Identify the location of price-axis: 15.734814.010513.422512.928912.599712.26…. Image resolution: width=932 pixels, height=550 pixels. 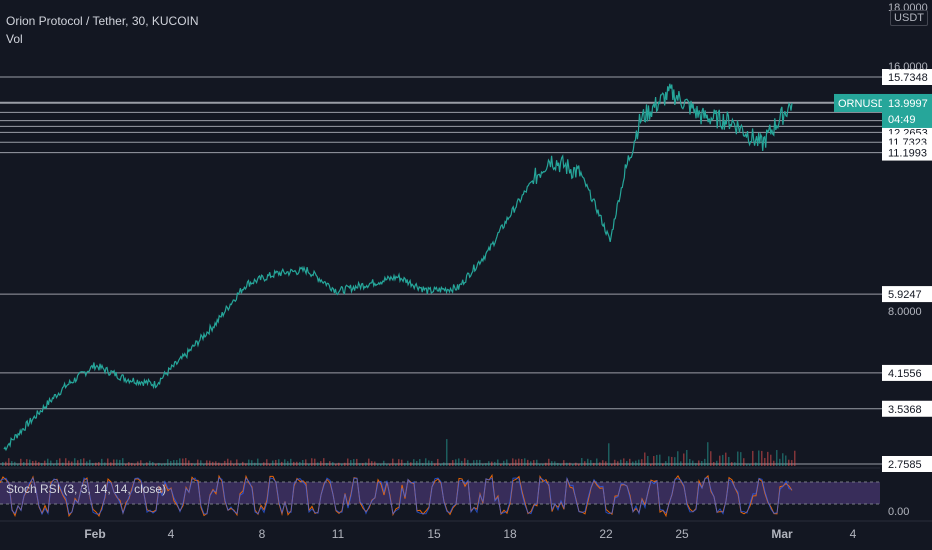
(883, 247).